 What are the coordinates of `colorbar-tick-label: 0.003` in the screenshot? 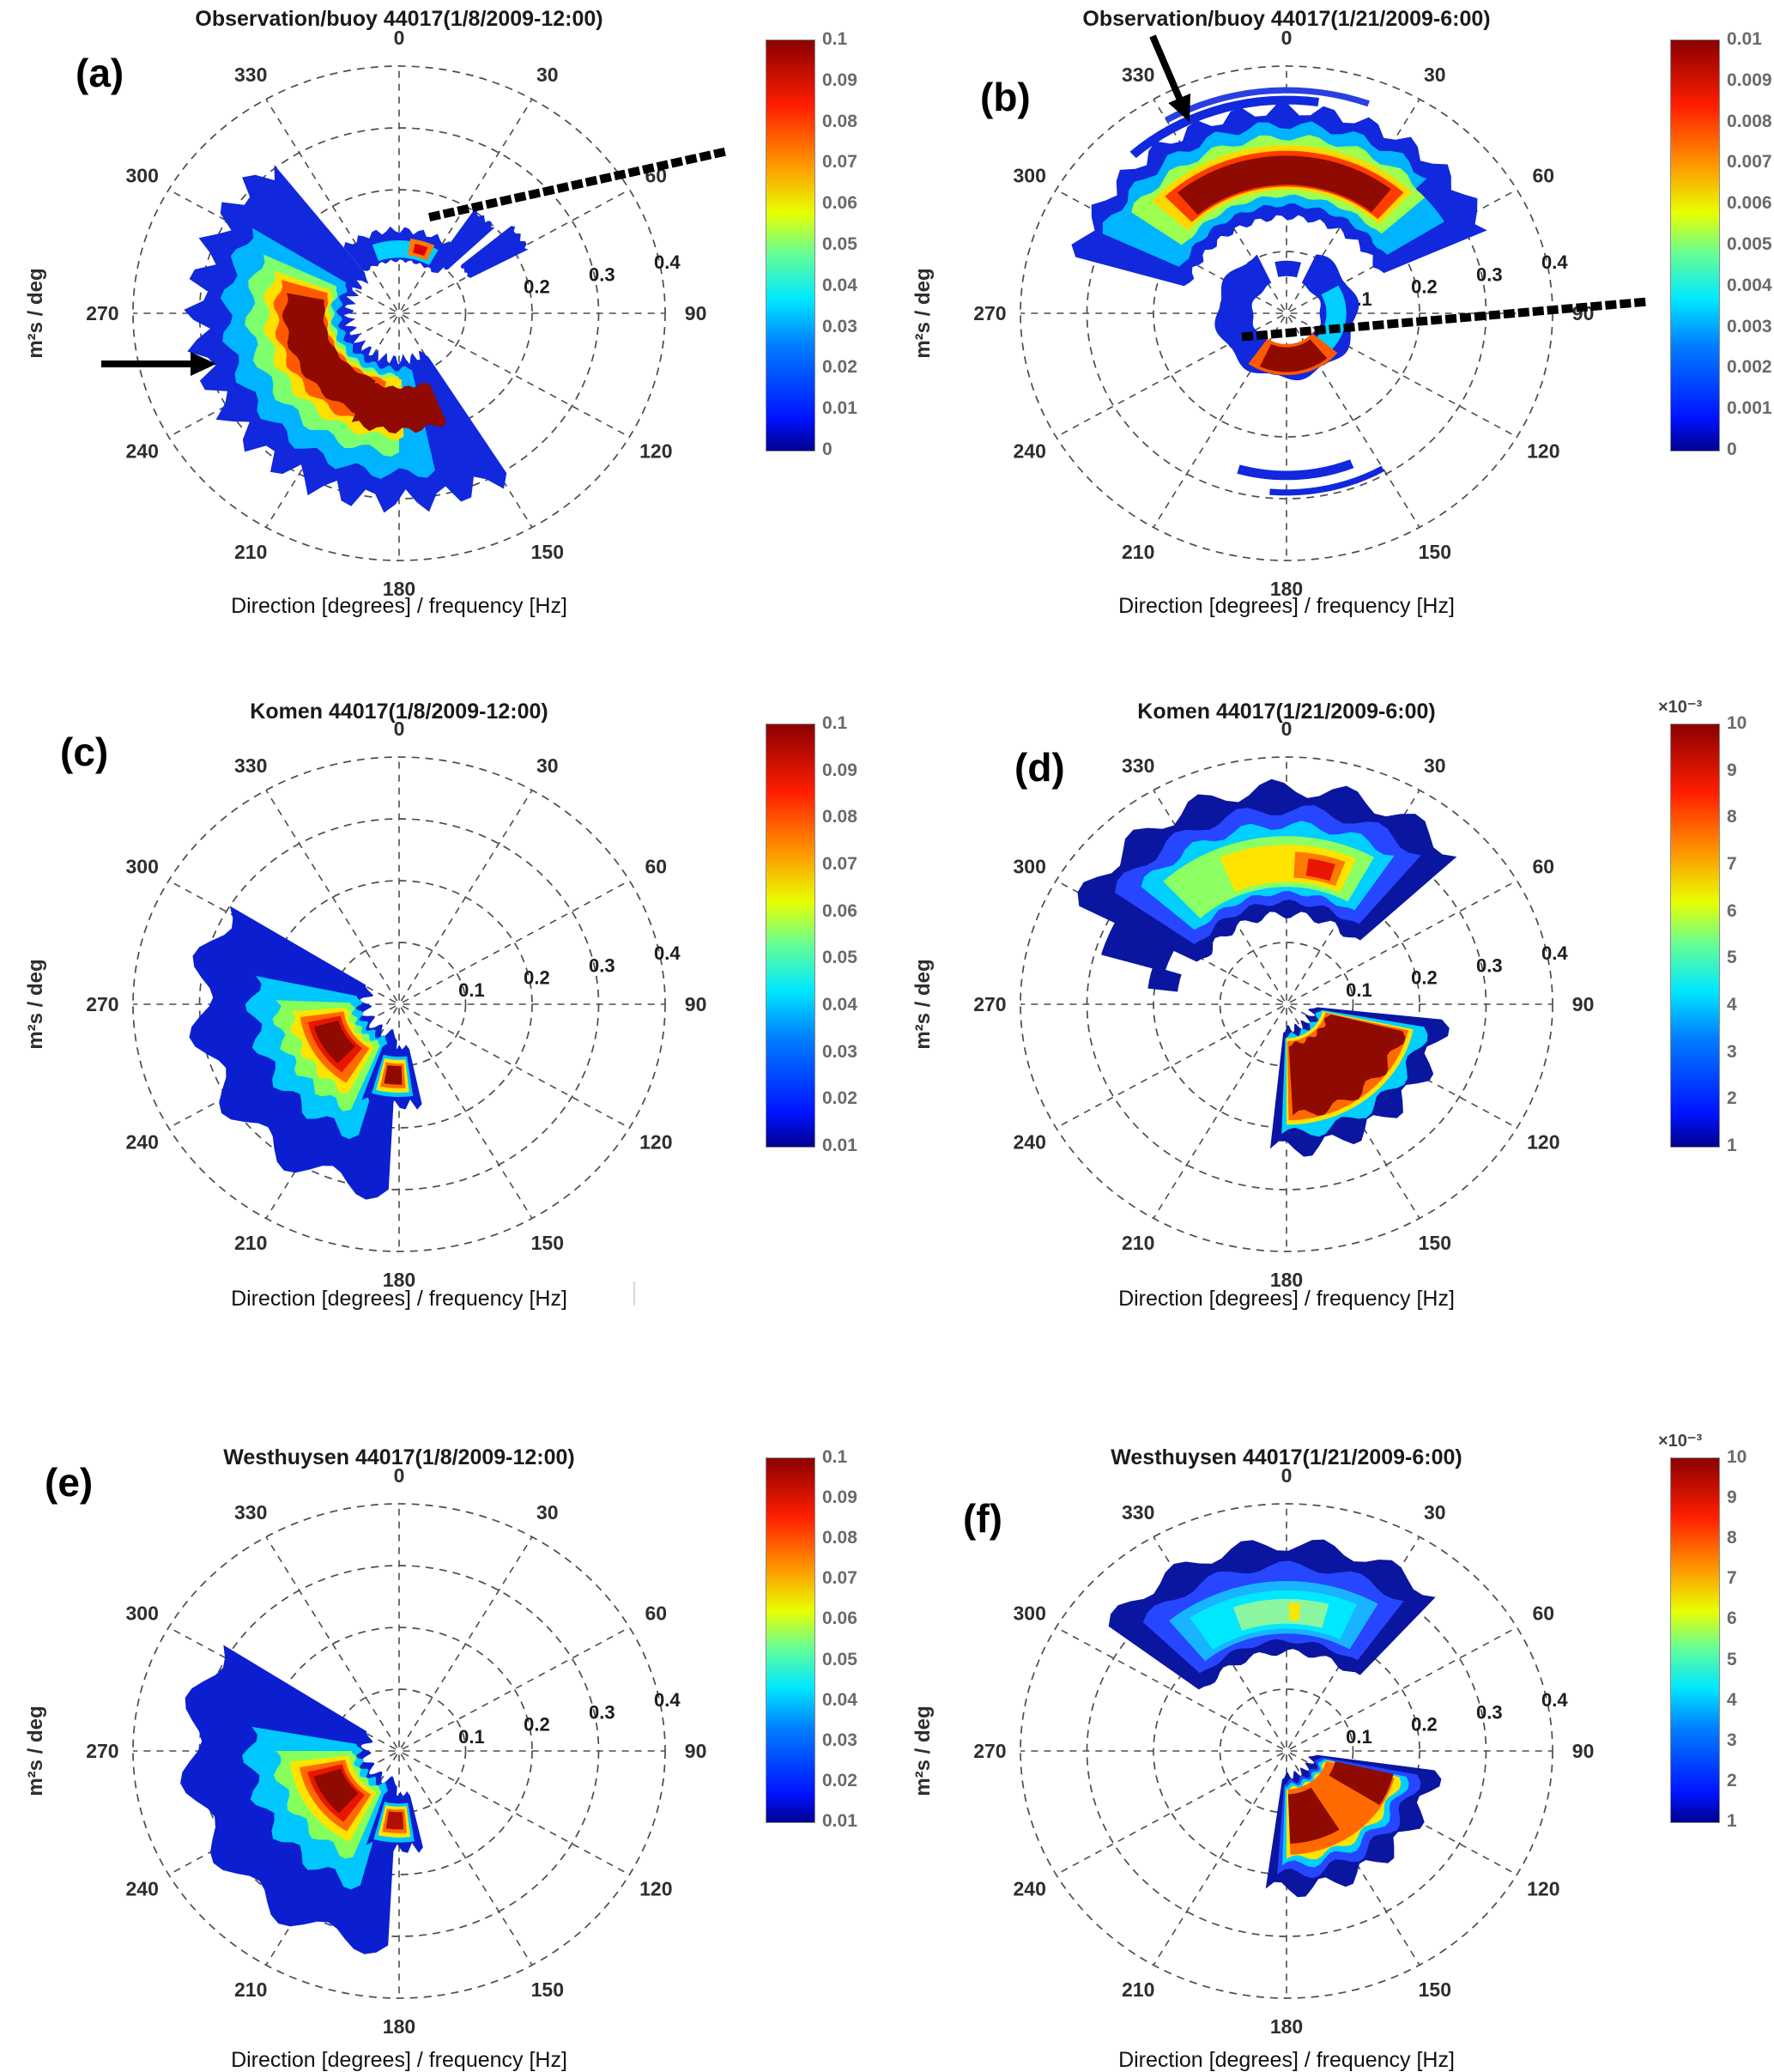 It's located at (1749, 326).